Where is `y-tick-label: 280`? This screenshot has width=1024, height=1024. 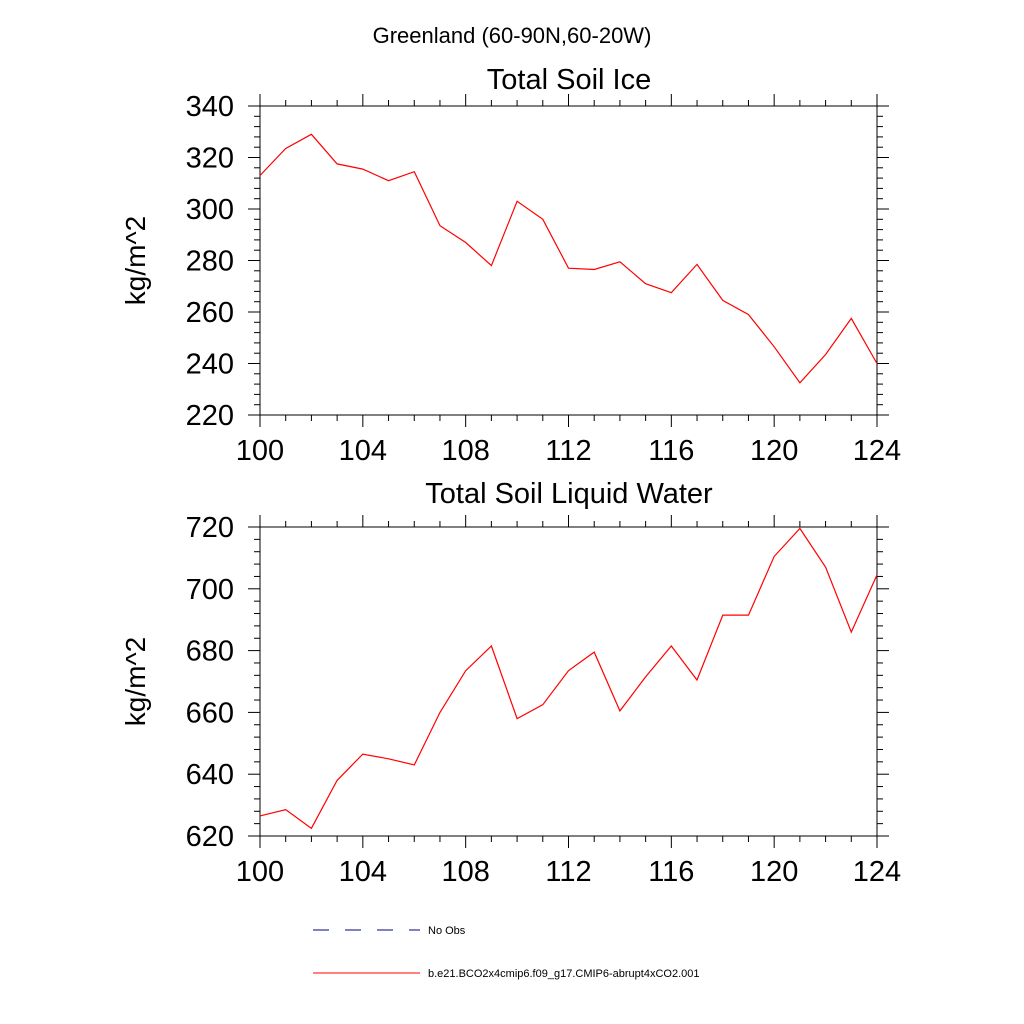
y-tick-label: 280 is located at coordinates (210, 262).